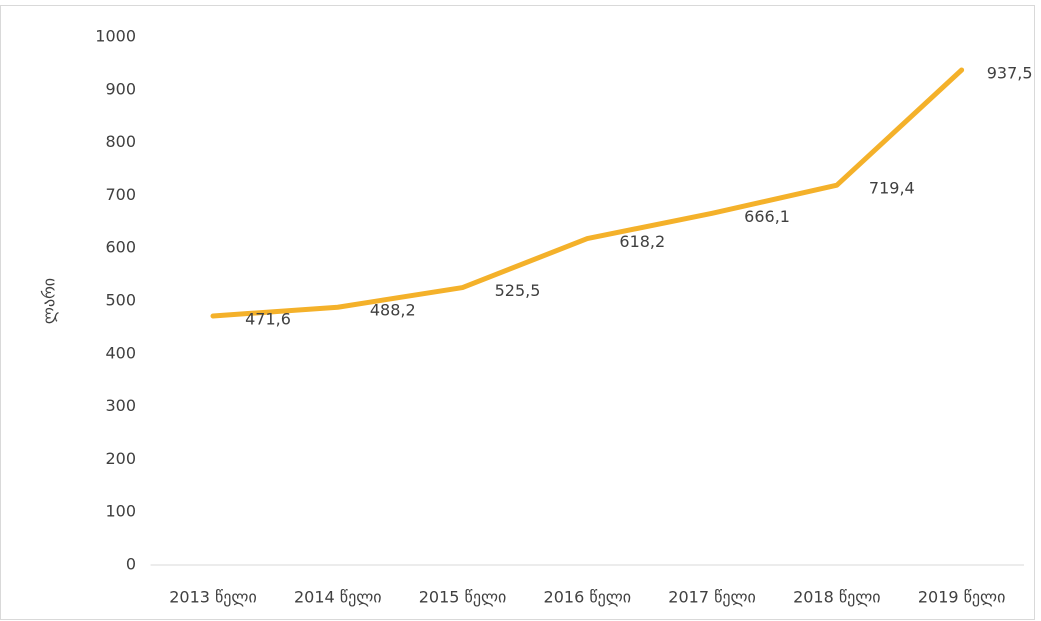 Image resolution: width=1041 pixels, height=621 pixels. Describe the element at coordinates (213, 597) in the screenshot. I see `x-tick-label: 2013 წელი` at that location.